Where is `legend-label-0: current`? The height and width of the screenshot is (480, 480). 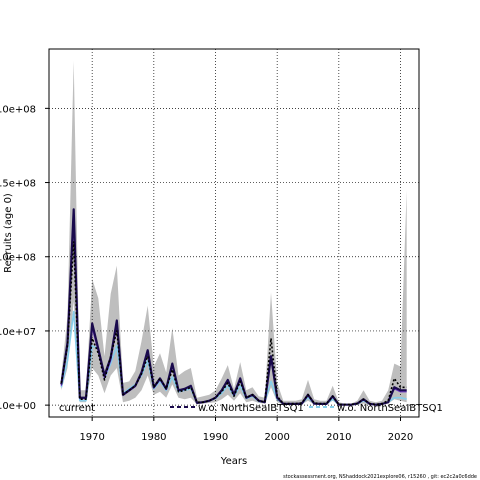 legend-label-0: current is located at coordinates (77, 408).